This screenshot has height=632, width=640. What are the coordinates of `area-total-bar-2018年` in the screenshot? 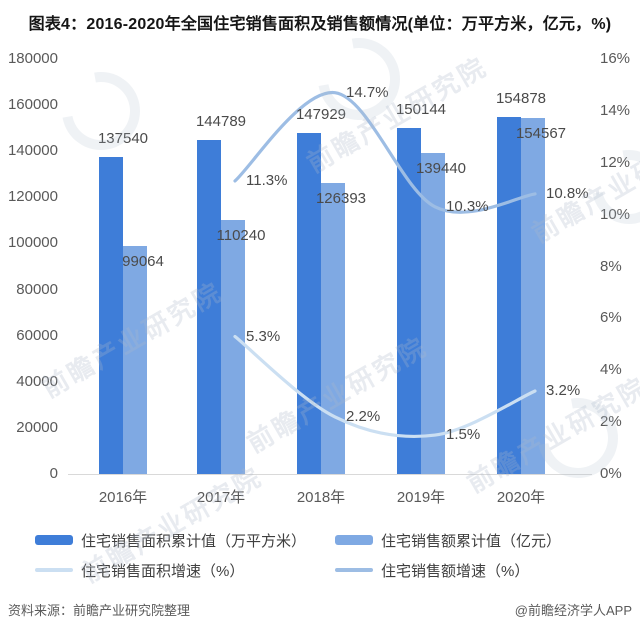 It's located at (309, 303).